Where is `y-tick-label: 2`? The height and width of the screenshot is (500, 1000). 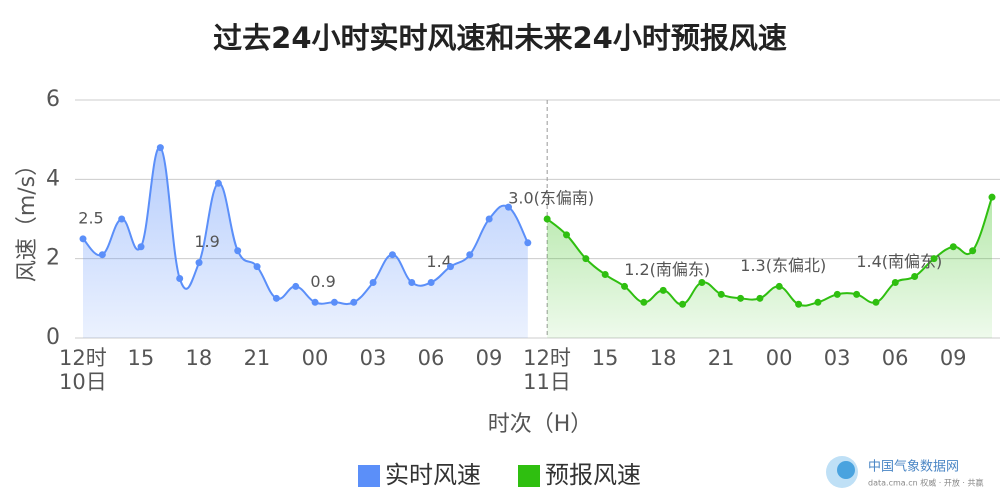 y-tick-label: 2 is located at coordinates (53, 258).